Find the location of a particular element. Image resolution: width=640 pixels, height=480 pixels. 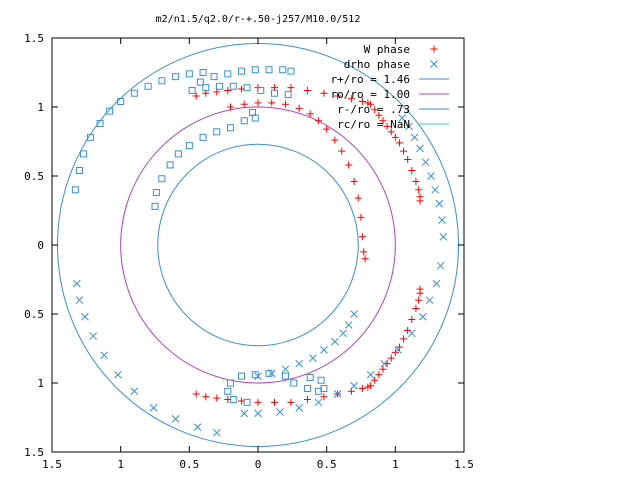

chart-title: m2/n1.5/q2.0/r-+.50-j257/M10.0/512 is located at coordinates (258, 19).